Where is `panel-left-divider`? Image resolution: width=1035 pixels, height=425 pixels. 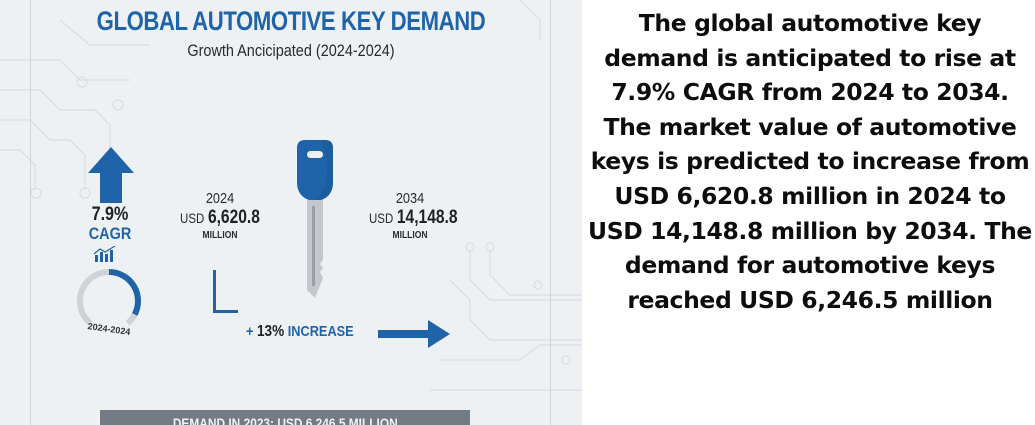 panel-left-divider is located at coordinates (30, 212).